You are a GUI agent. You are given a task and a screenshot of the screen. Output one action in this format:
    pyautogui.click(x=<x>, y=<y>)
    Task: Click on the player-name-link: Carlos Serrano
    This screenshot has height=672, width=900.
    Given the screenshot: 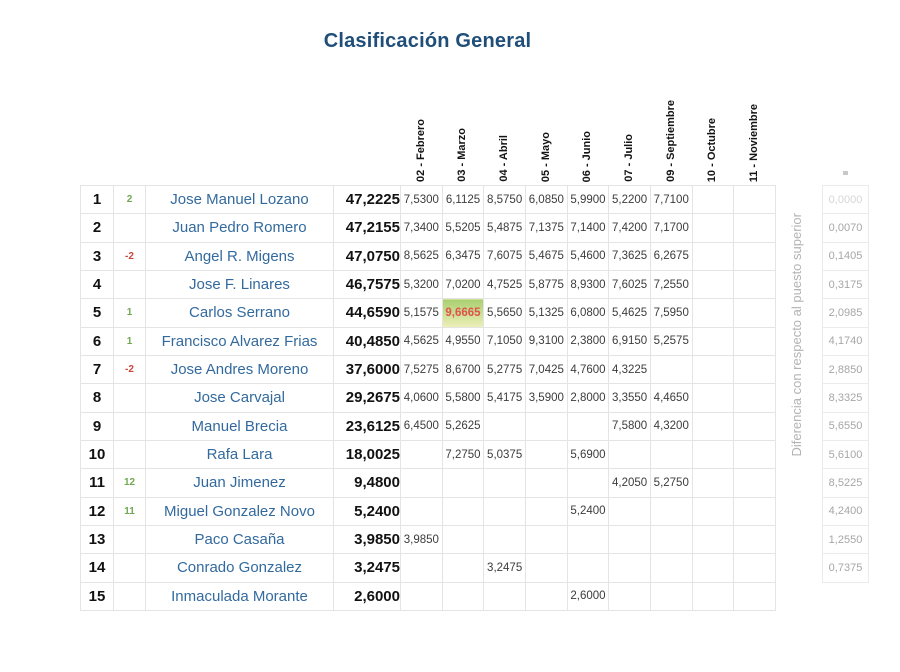 What is the action you would take?
    pyautogui.click(x=239, y=313)
    